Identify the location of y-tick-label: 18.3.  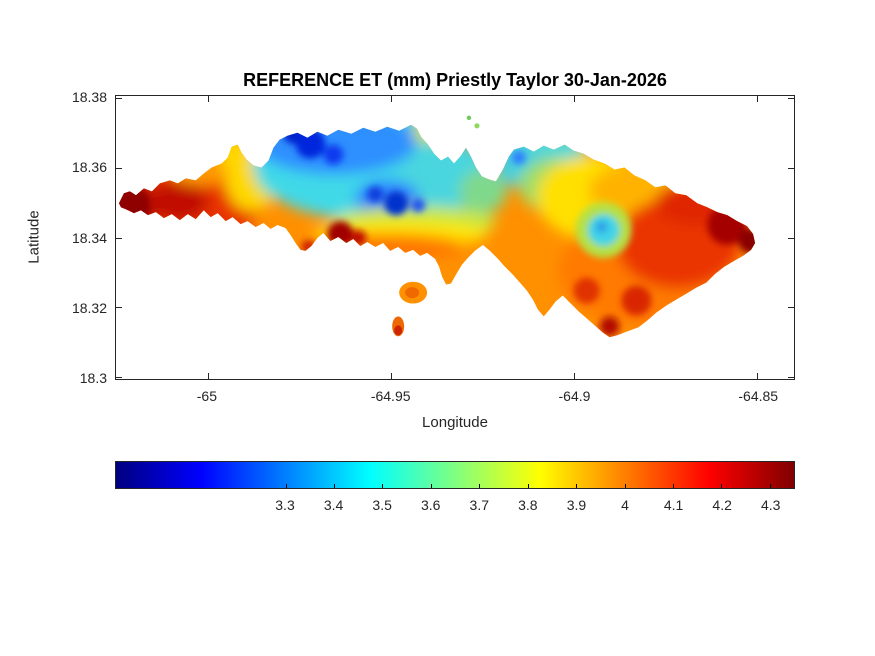
(93, 378).